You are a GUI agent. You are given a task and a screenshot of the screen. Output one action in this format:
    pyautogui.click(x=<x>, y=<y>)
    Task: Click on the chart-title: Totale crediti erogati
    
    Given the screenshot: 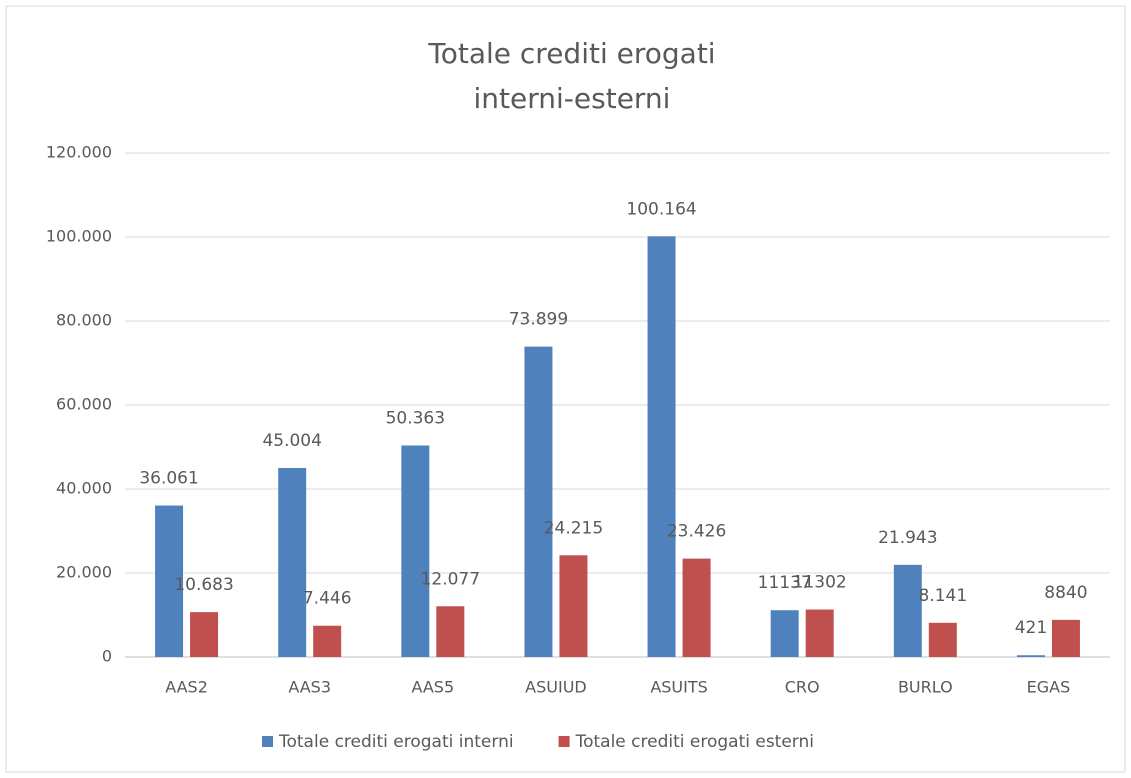 What is the action you would take?
    pyautogui.click(x=571, y=53)
    